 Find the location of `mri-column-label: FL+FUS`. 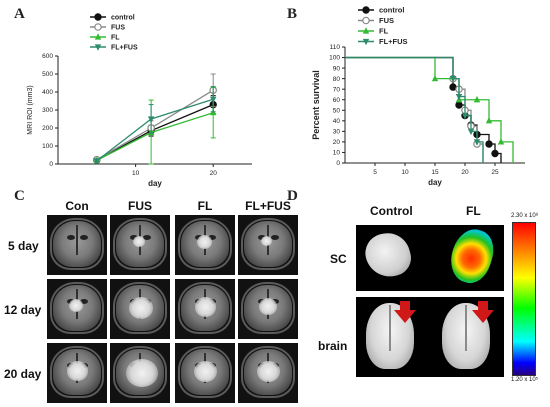

mri-column-label: FL+FUS is located at coordinates (268, 206).